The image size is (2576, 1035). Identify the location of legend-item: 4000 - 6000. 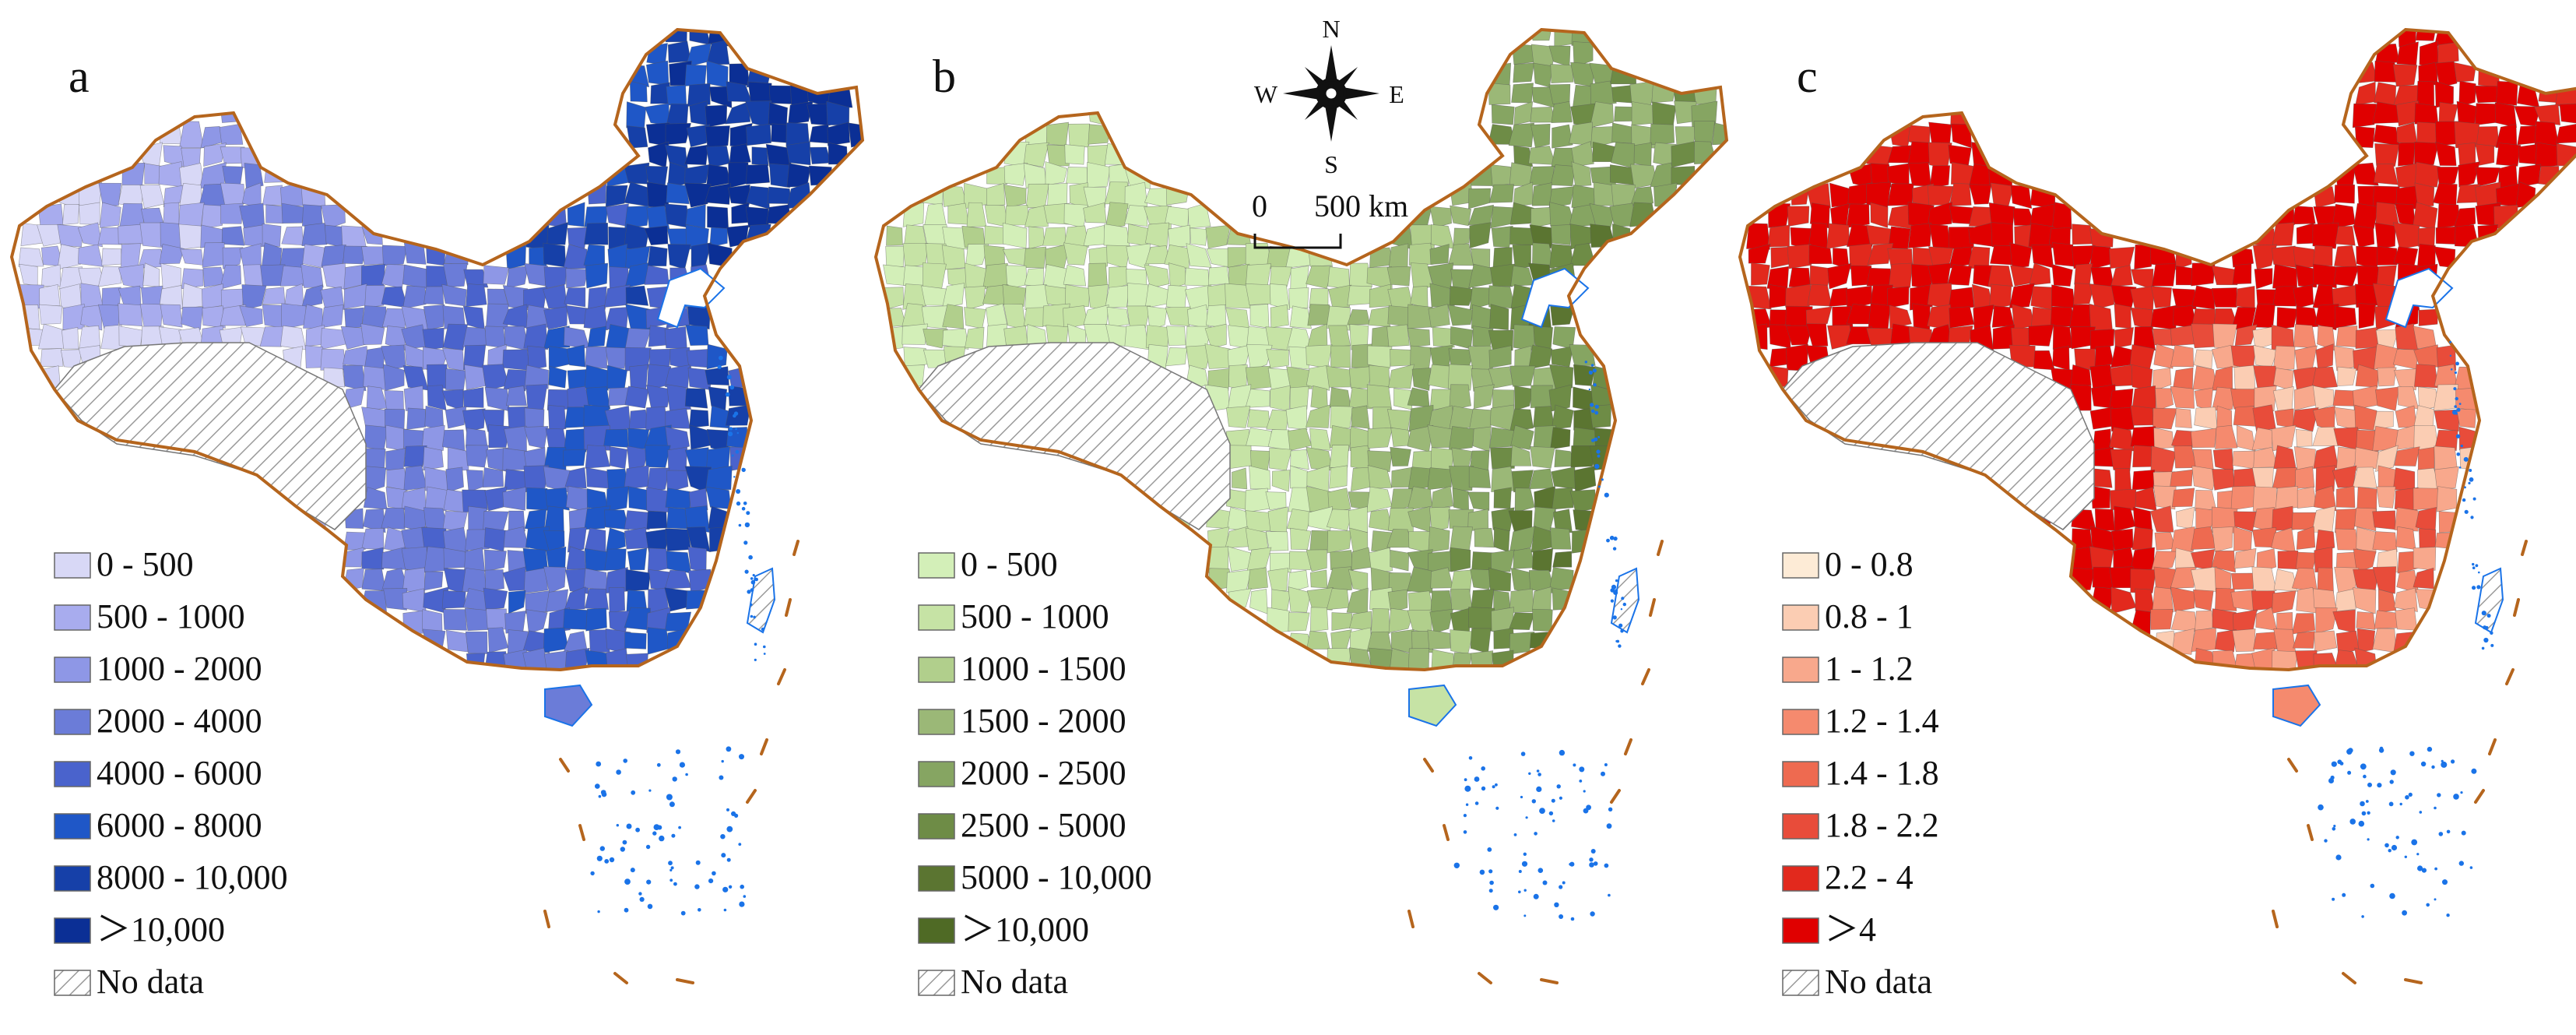
(158, 773).